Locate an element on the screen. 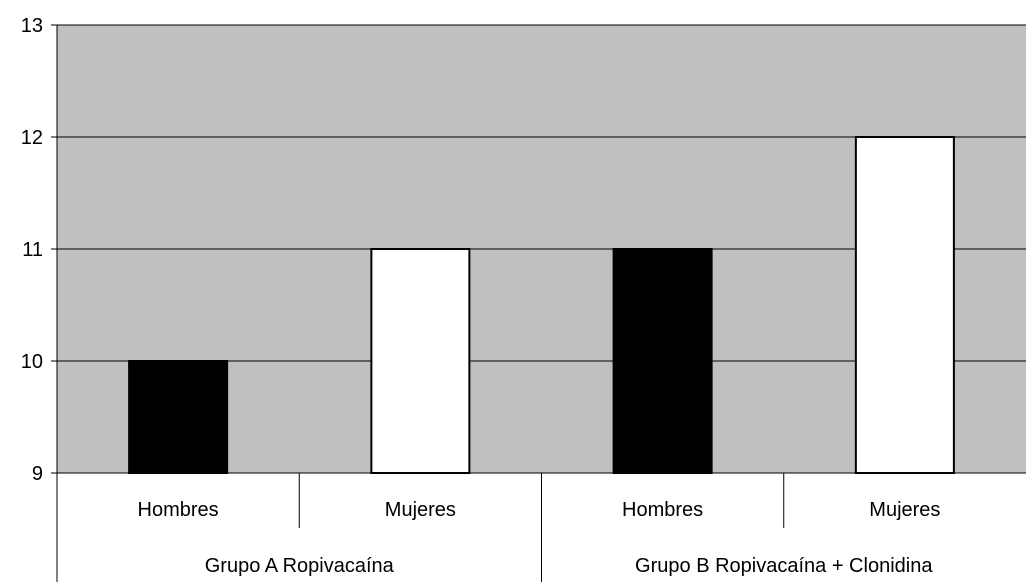 Image resolution: width=1026 pixels, height=587 pixels. y-tick-labels: 9 10 11 12 13 is located at coordinates (32, 250).